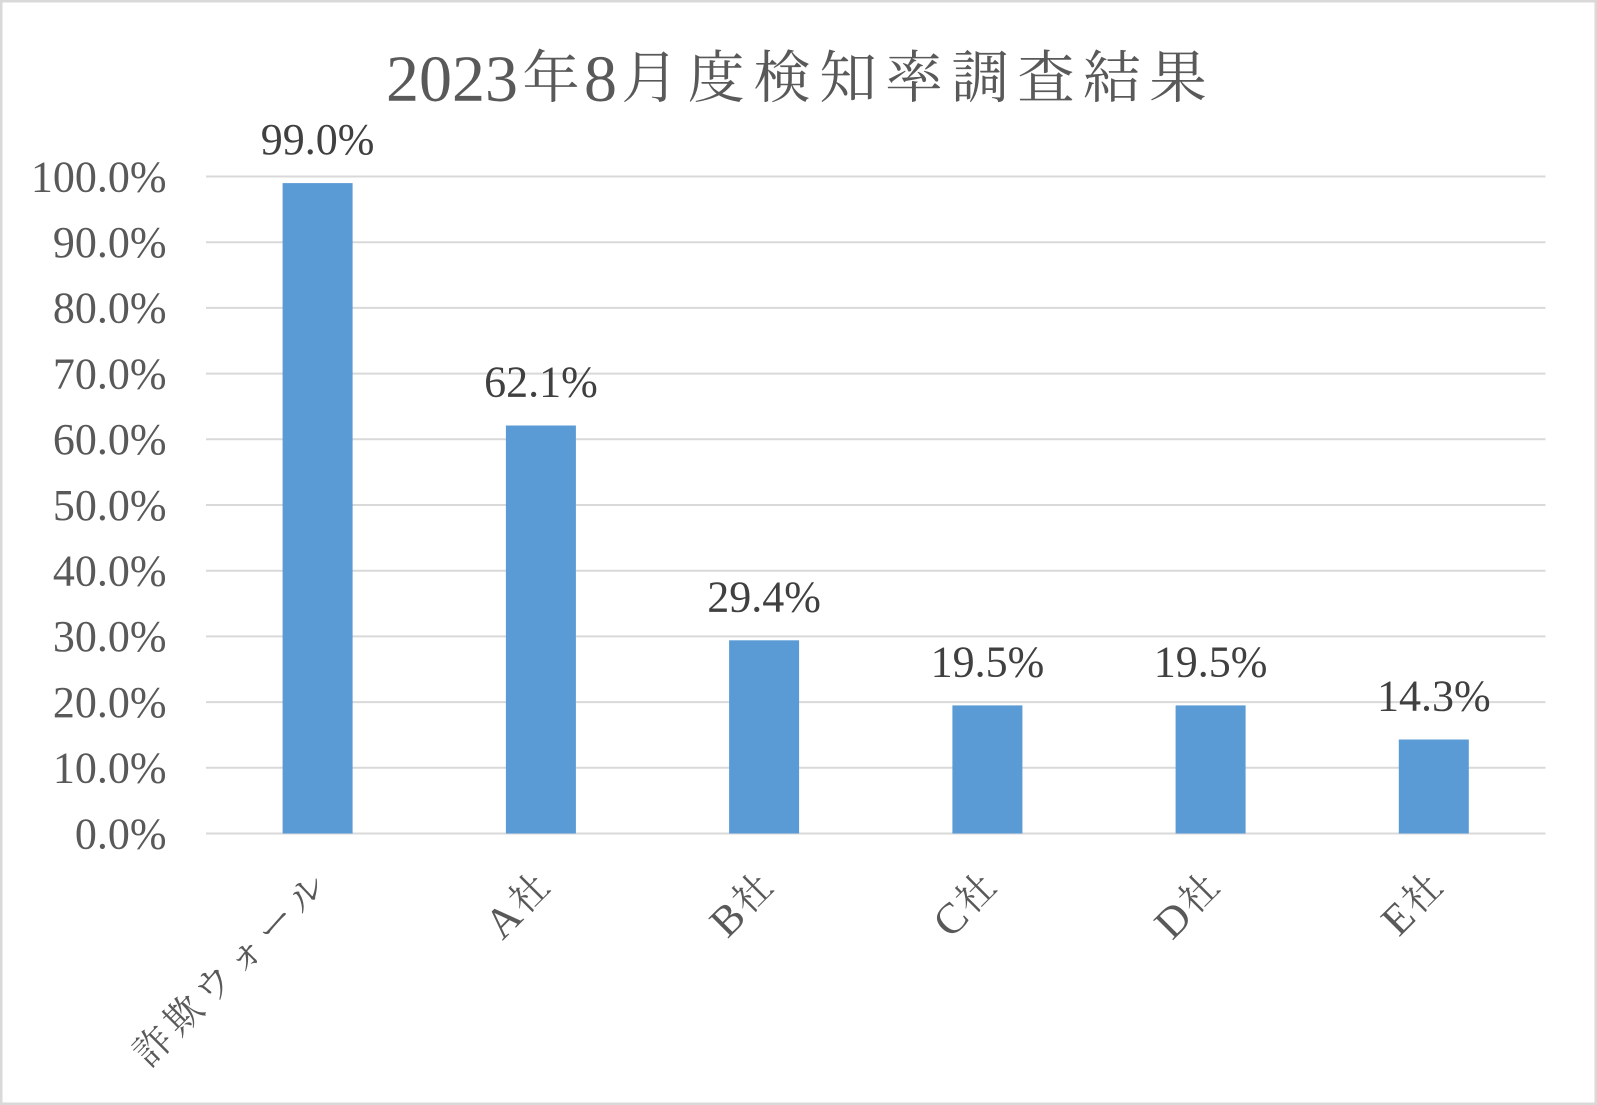  Describe the element at coordinates (764, 596) in the screenshot. I see `svg-text: 29.4%` at that location.